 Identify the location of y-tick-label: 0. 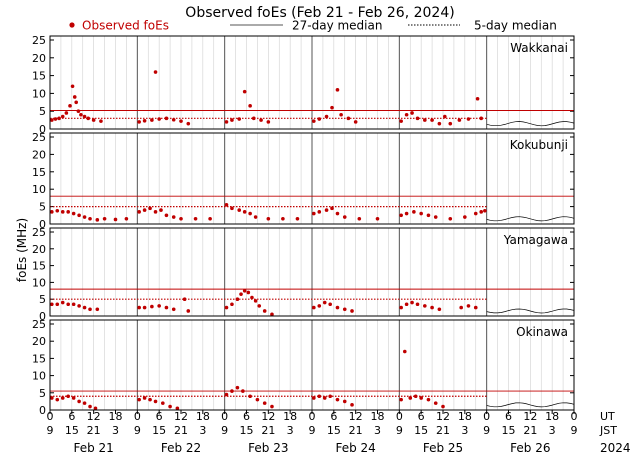
(42, 316).